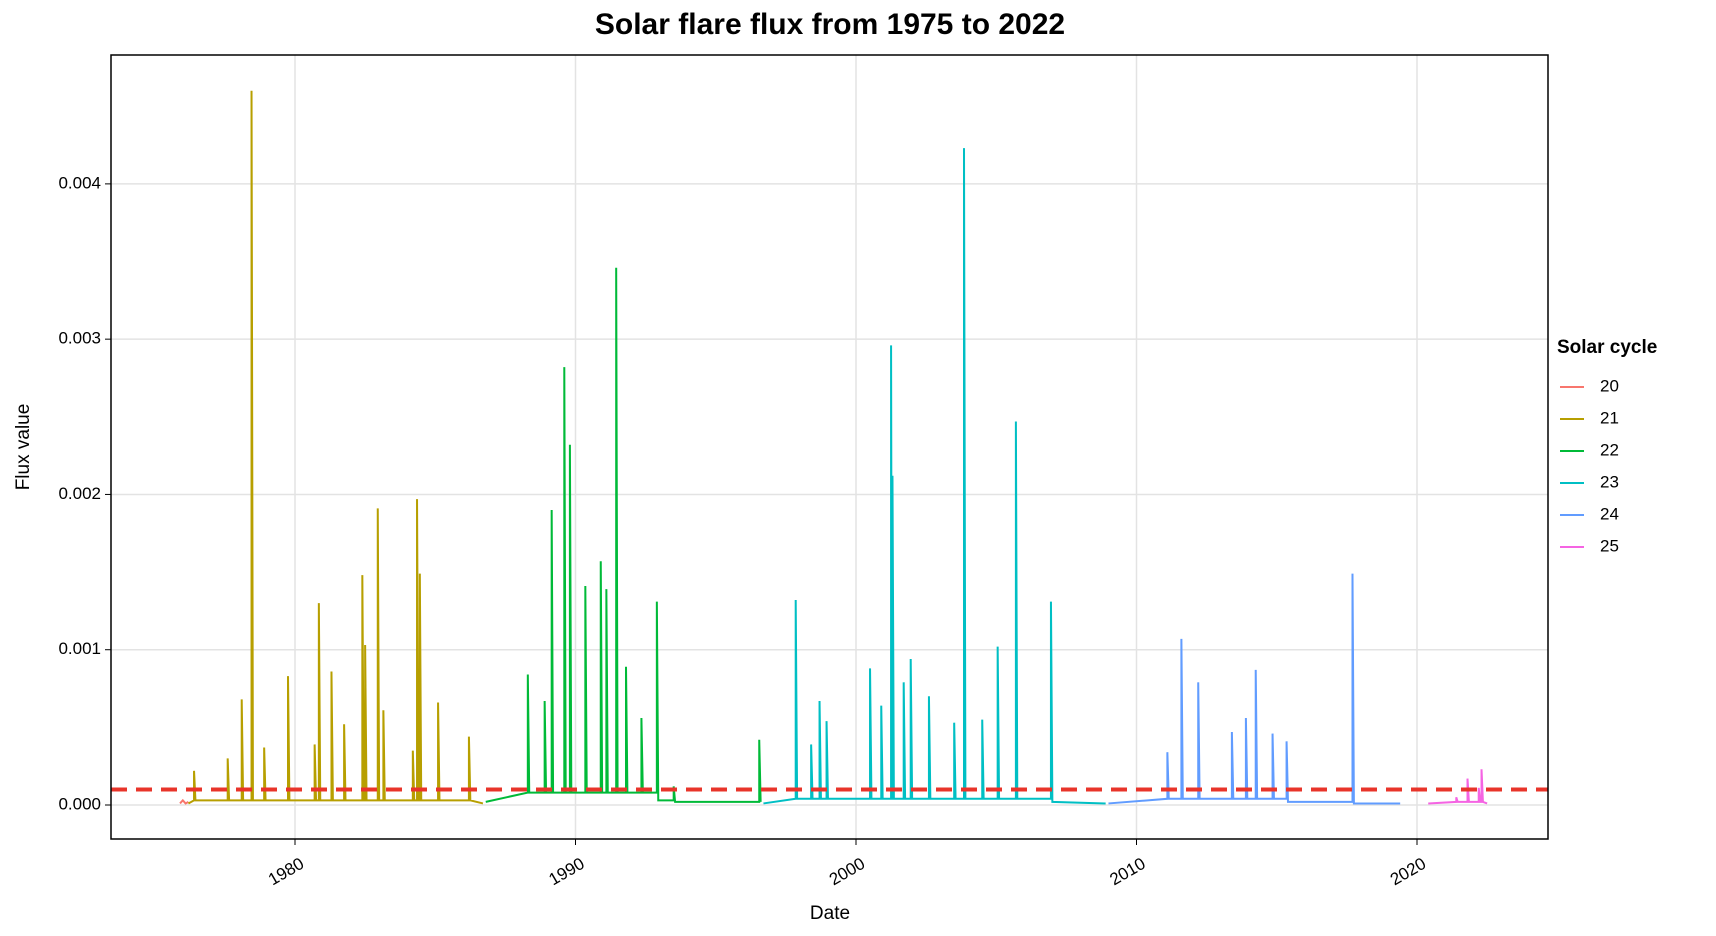  Describe the element at coordinates (79, 493) in the screenshot. I see `y-tick-label: 0.002` at that location.